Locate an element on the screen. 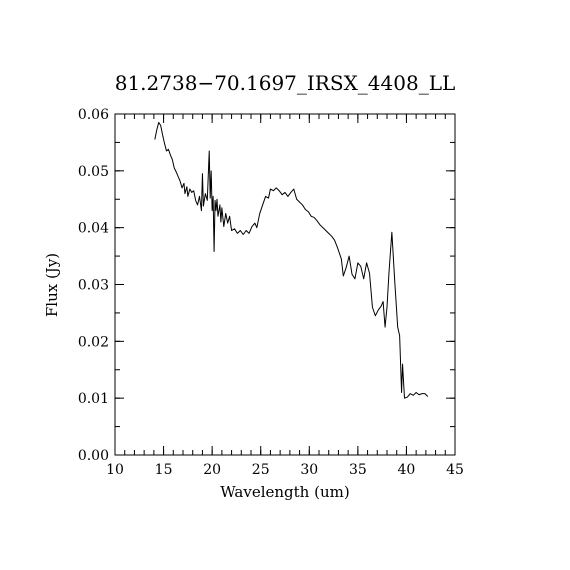  x-tick-label: 35 is located at coordinates (358, 470).